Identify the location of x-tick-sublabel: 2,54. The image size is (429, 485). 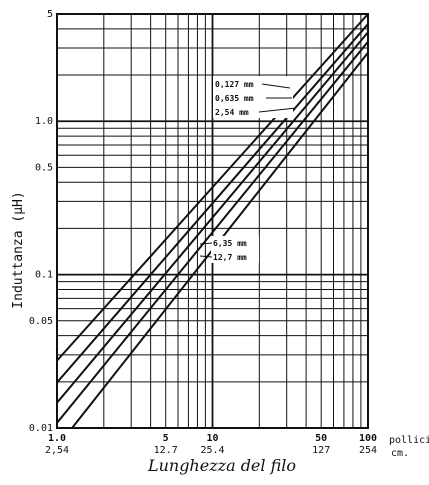
(57, 450).